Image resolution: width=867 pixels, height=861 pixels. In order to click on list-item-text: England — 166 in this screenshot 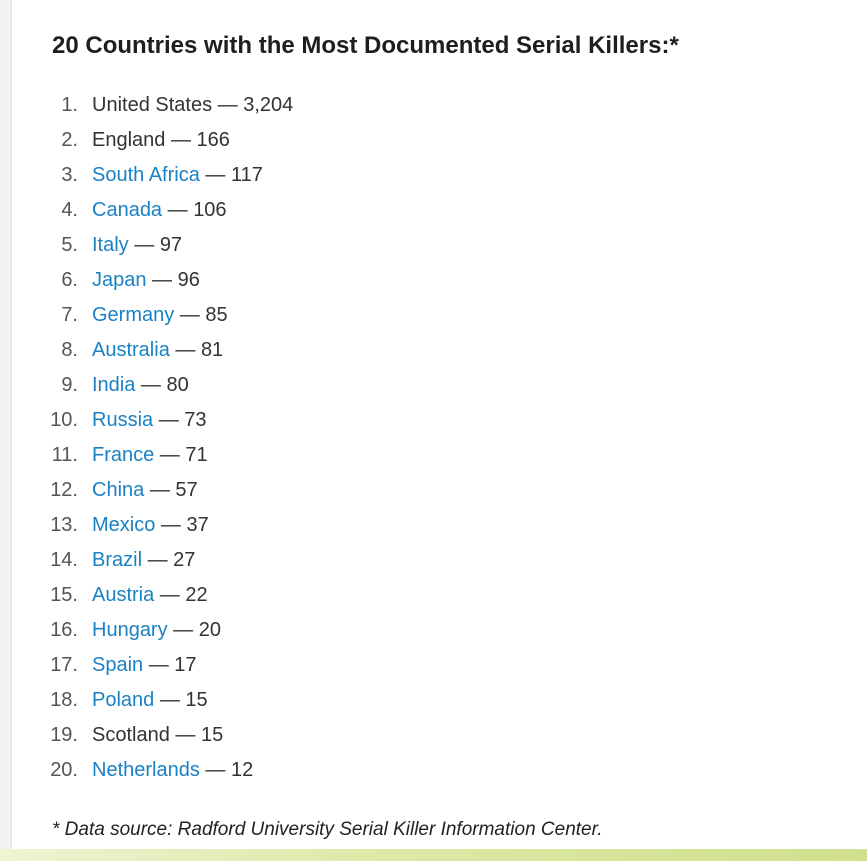, I will do `click(161, 140)`.